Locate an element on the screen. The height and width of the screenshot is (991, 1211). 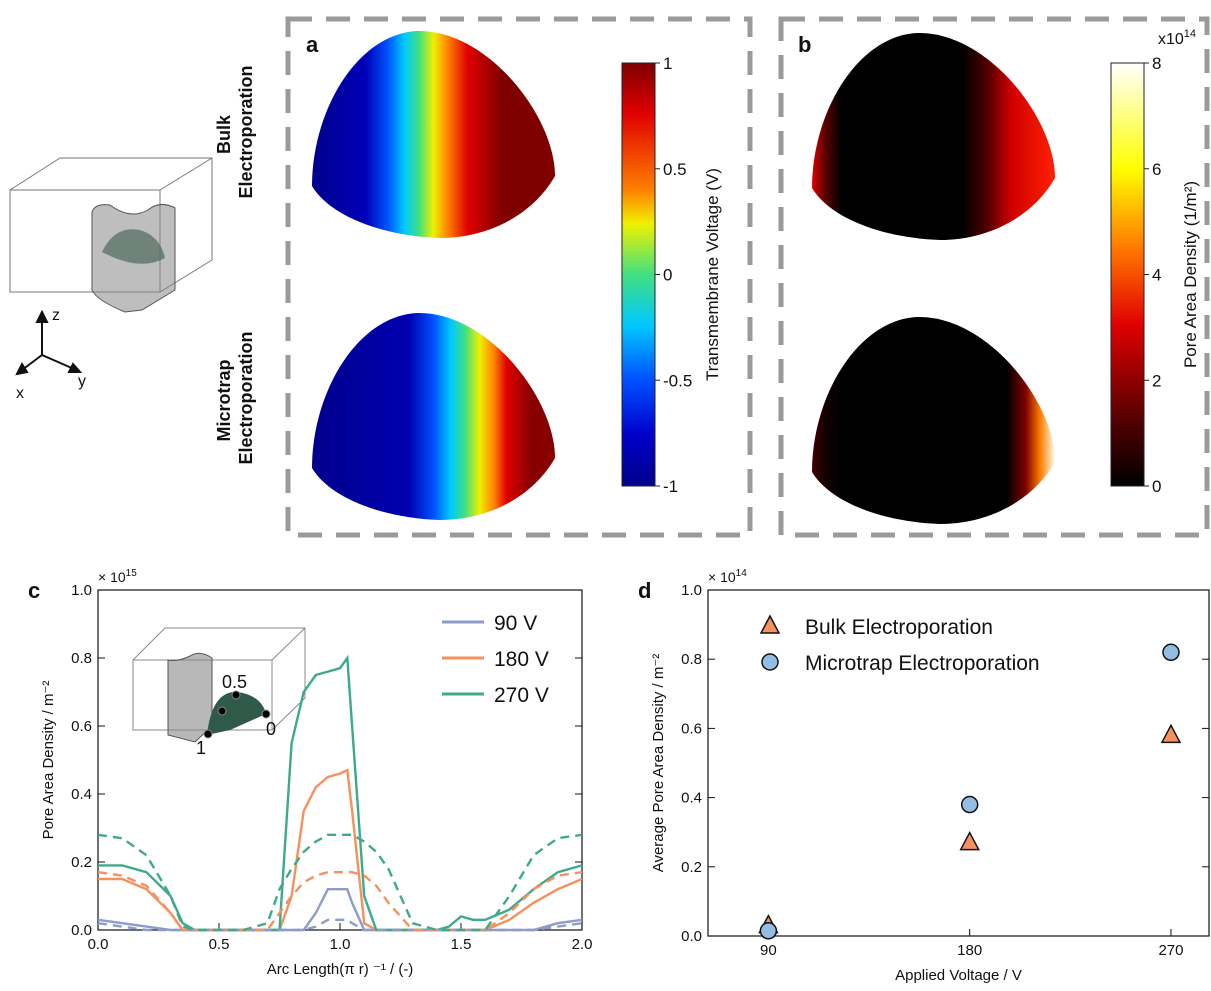
y-axis-label: Pore Area Density / m⁻² is located at coordinates (48, 760).